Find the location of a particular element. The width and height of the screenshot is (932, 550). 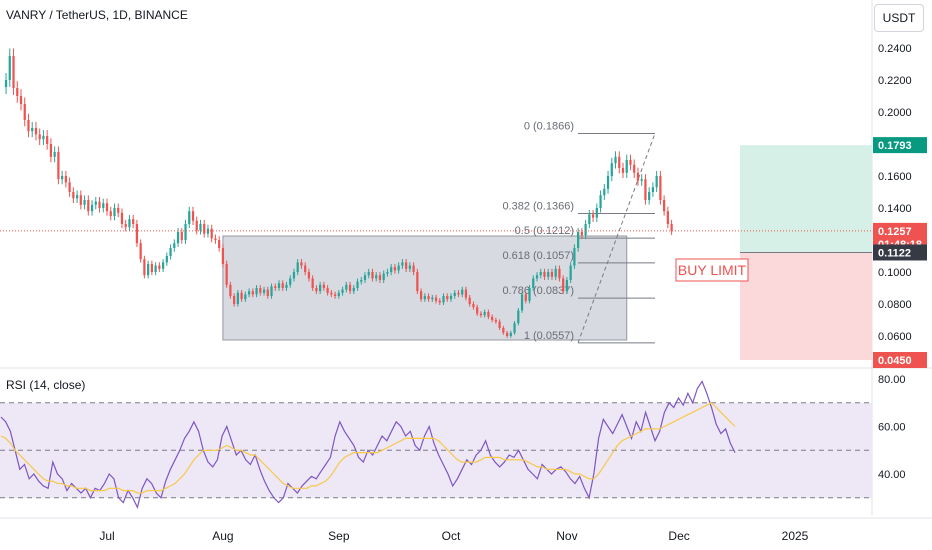

rsi-tick-label: 40.00 is located at coordinates (892, 475).